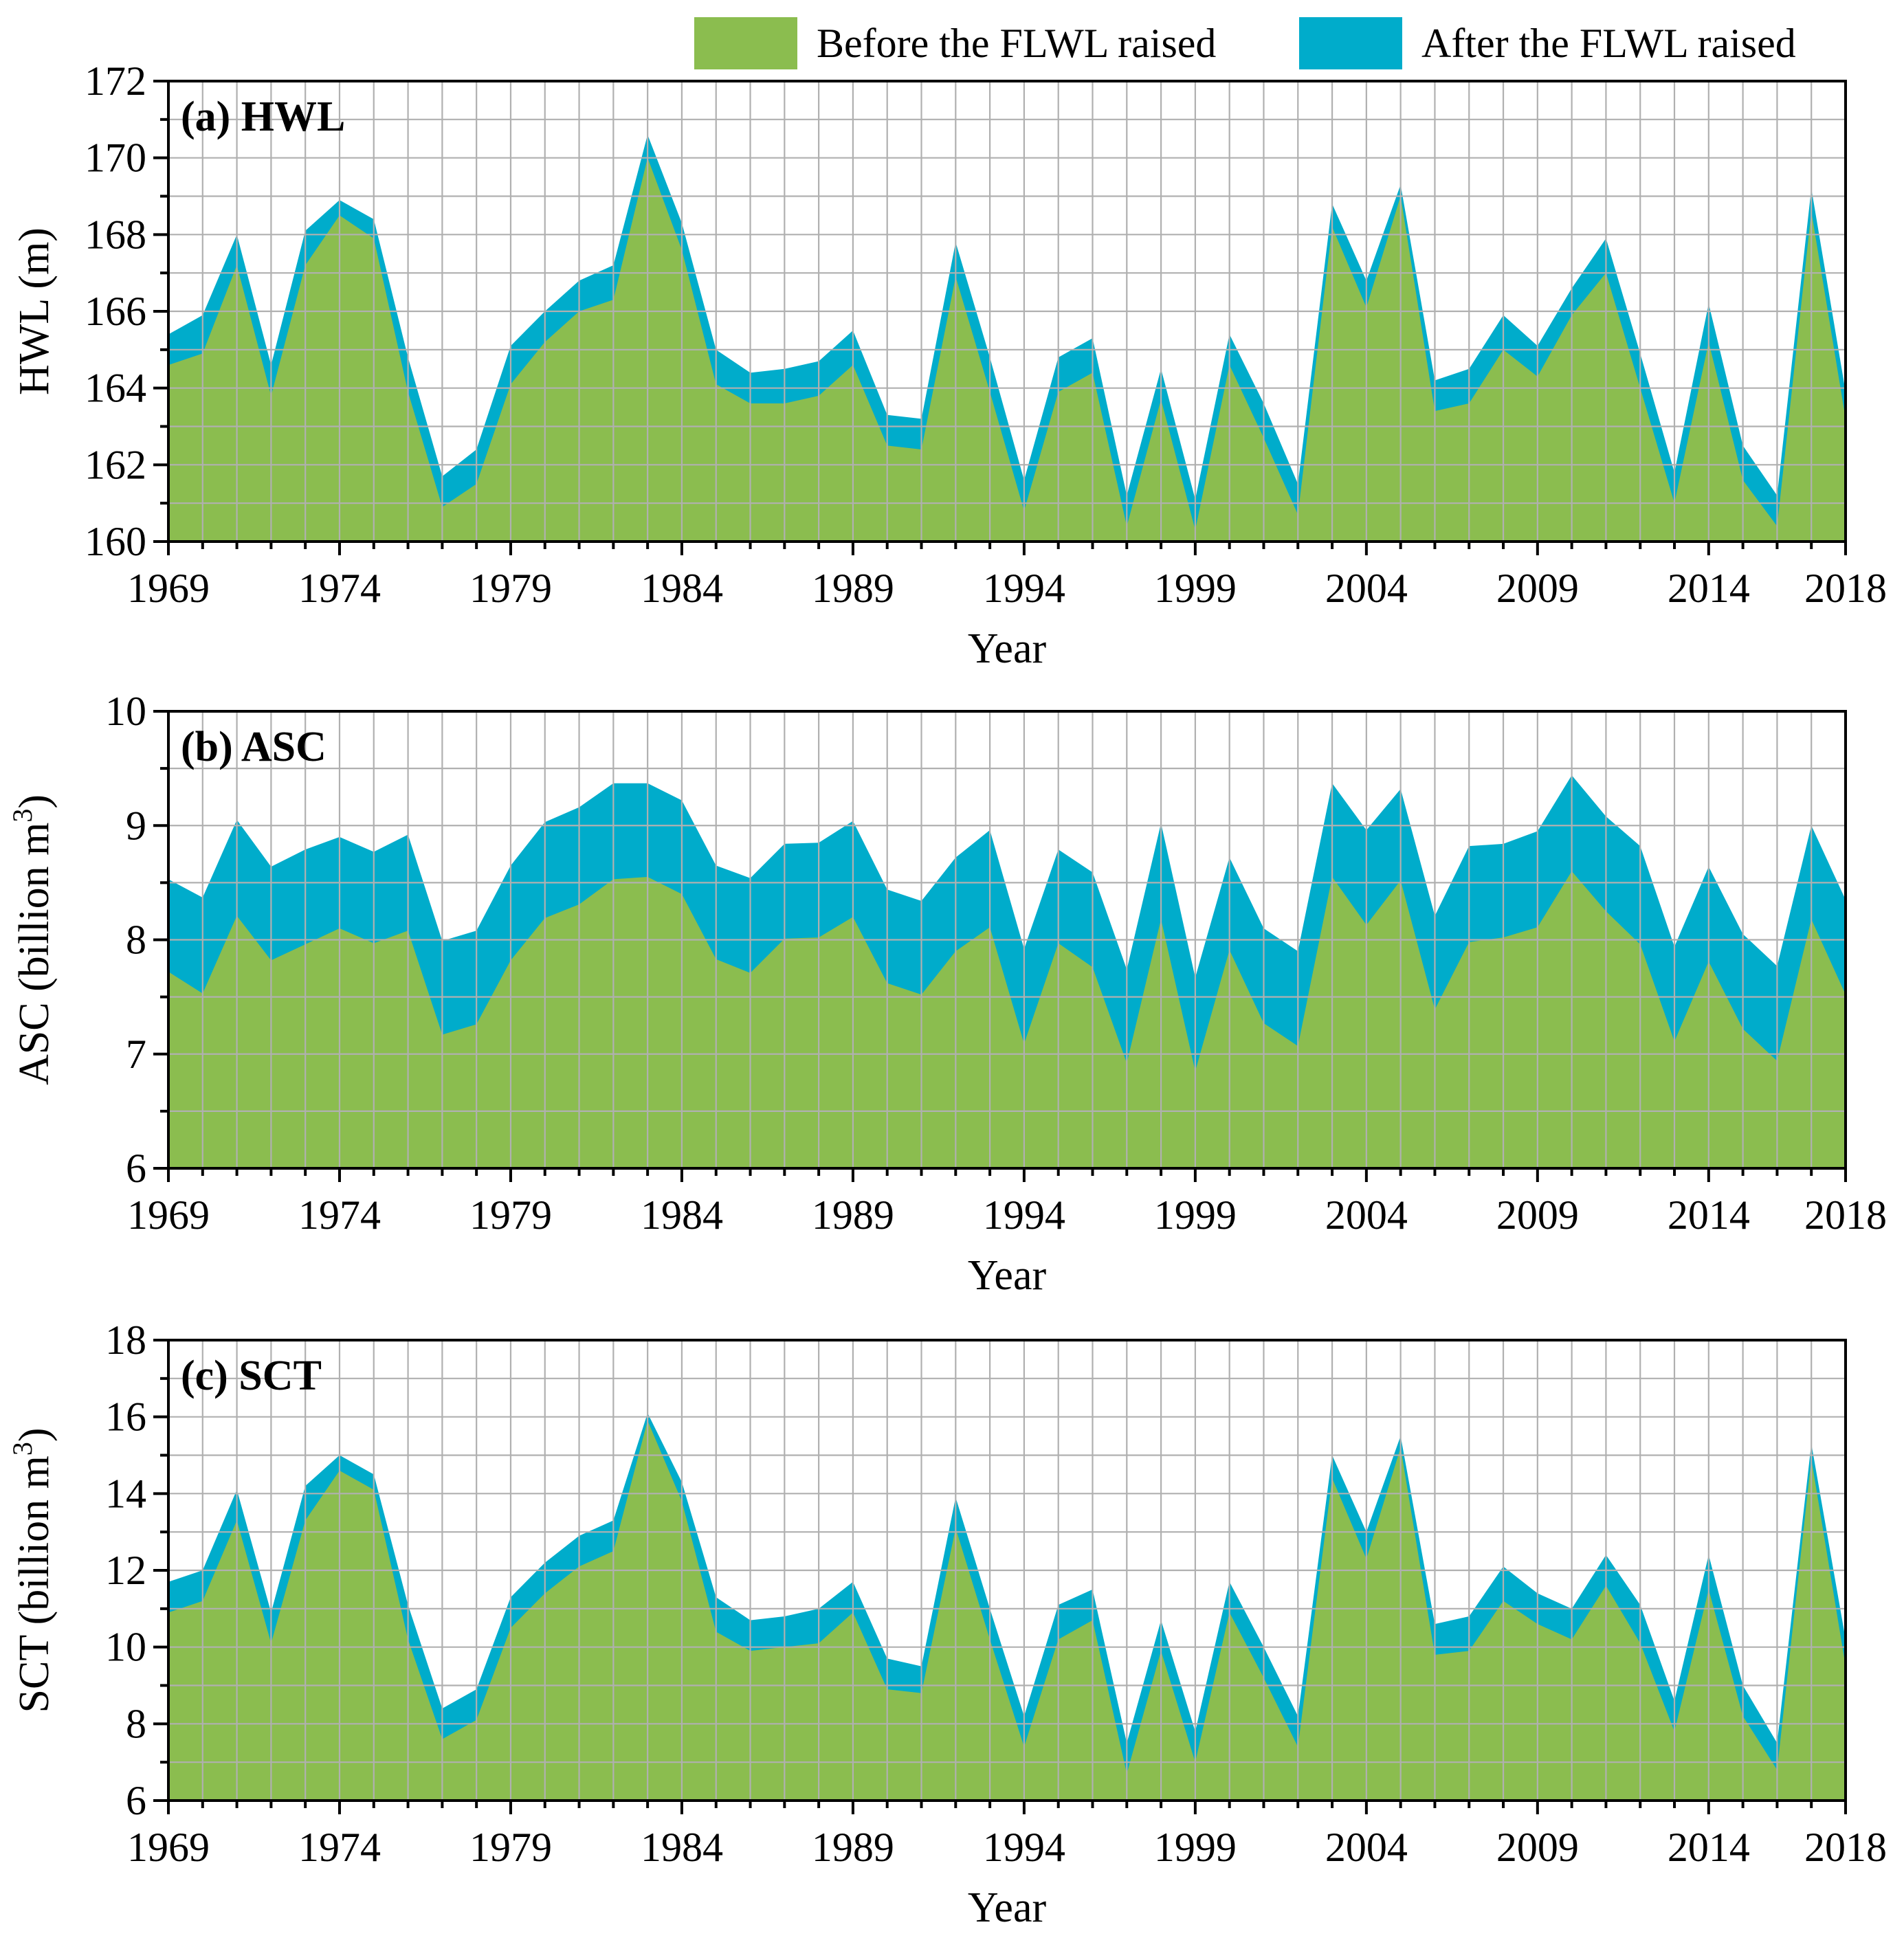 The height and width of the screenshot is (1938, 1904). I want to click on y-tick-label: 172, so click(115, 81).